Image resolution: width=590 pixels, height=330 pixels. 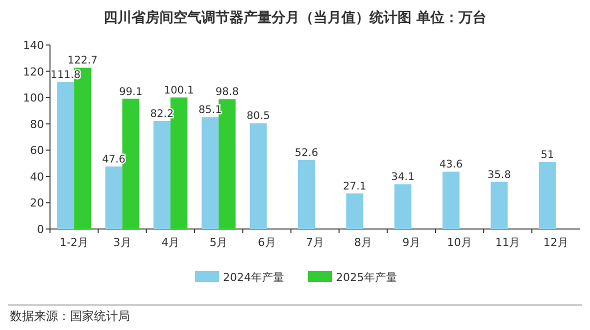 What do you see at coordinates (33, 45) in the screenshot?
I see `y-tick-label: 140` at bounding box center [33, 45].